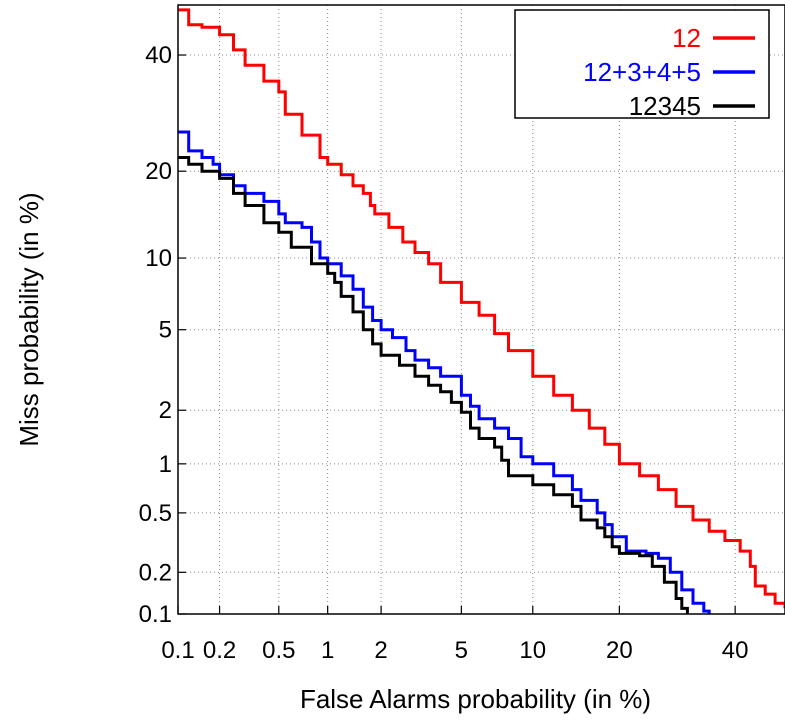  What do you see at coordinates (158, 55) in the screenshot?
I see `y-tick-label: 40` at bounding box center [158, 55].